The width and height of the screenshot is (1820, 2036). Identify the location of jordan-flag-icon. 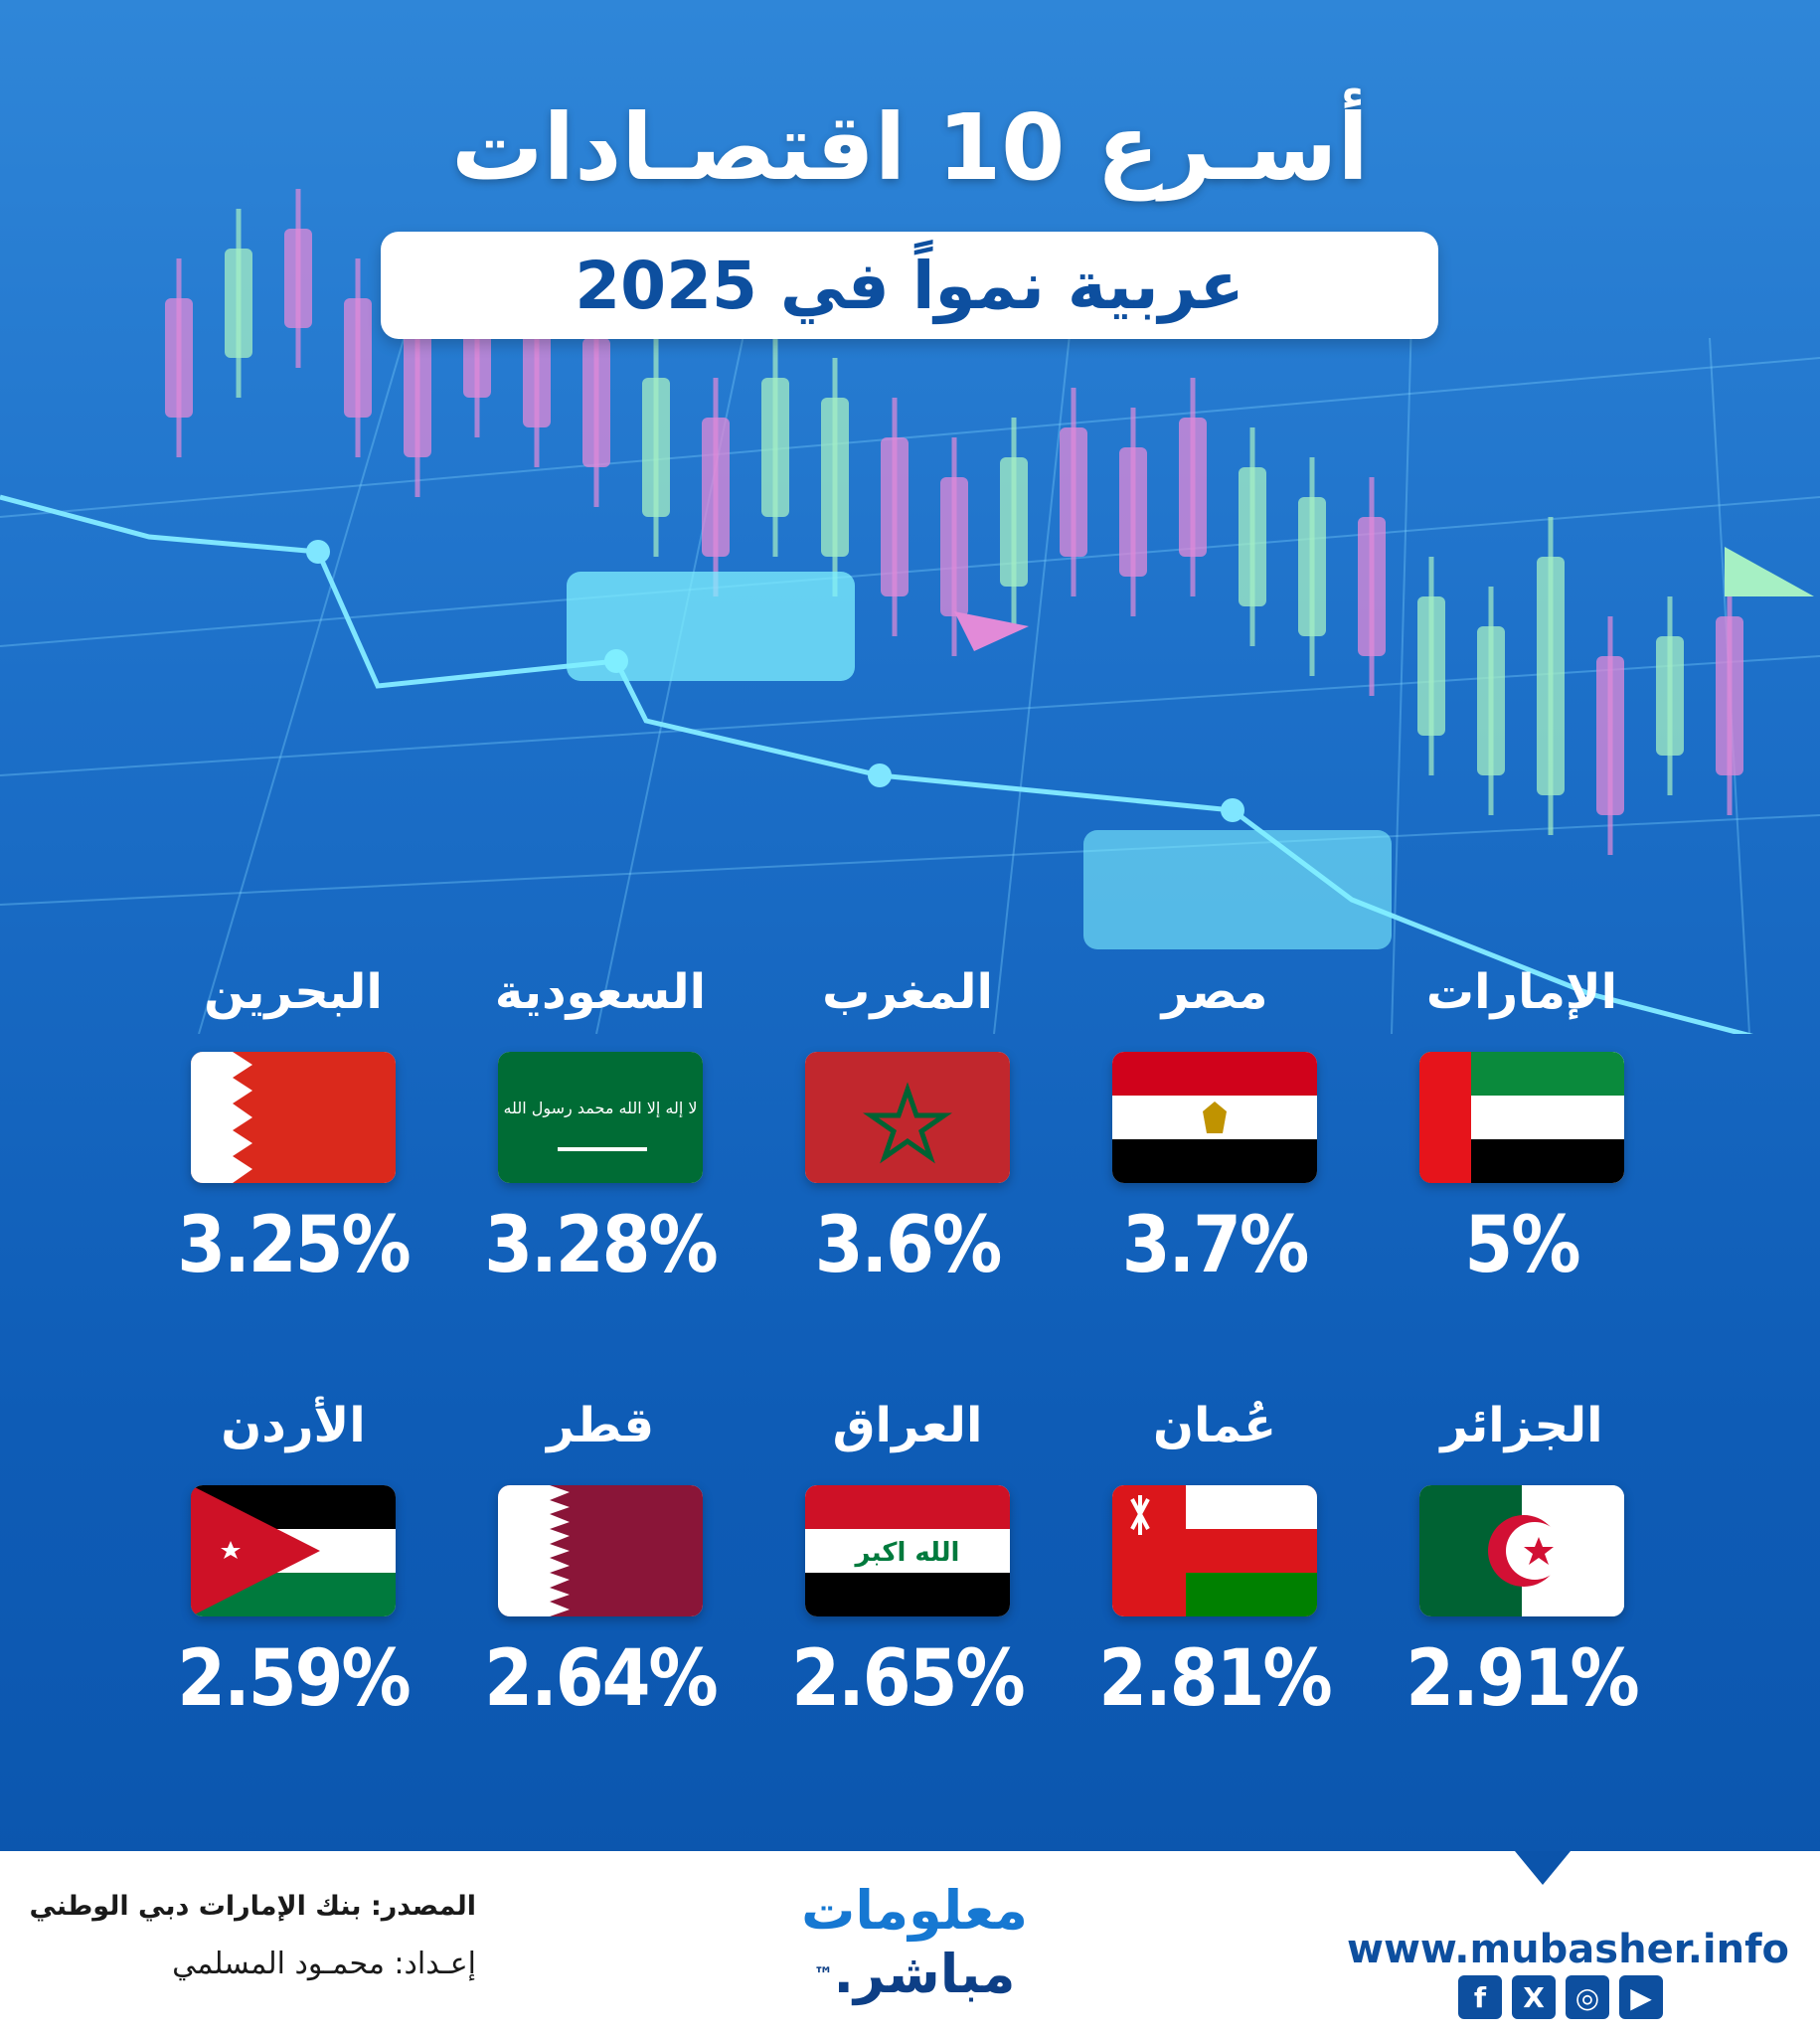
(293, 1550).